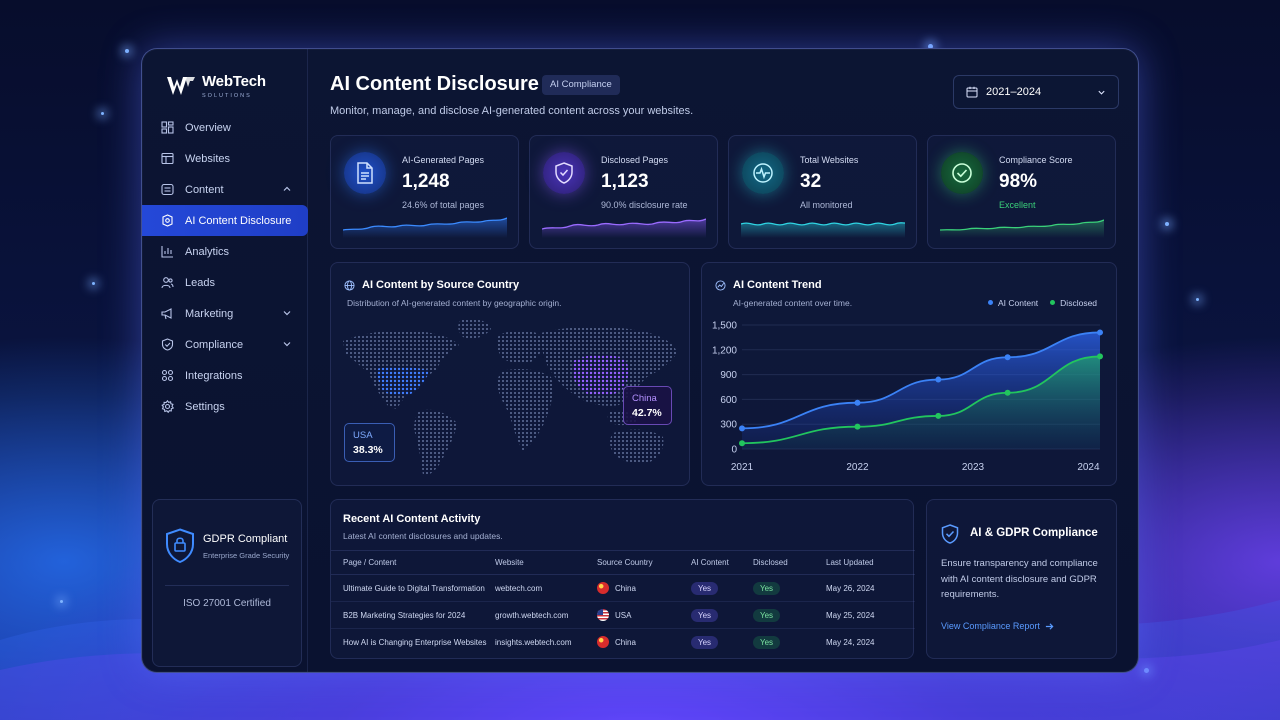 This screenshot has height=720, width=1280. Describe the element at coordinates (728, 400) in the screenshot. I see `y-tick-label: 600` at that location.